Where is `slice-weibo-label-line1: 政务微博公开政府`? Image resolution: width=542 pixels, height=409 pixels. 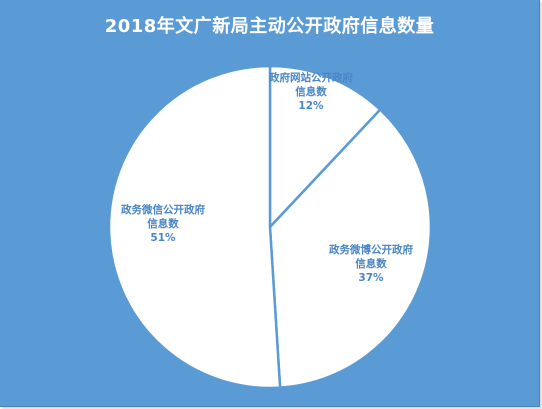
slice-weibo-label-line1: 政务微博公开政府 is located at coordinates (371, 249).